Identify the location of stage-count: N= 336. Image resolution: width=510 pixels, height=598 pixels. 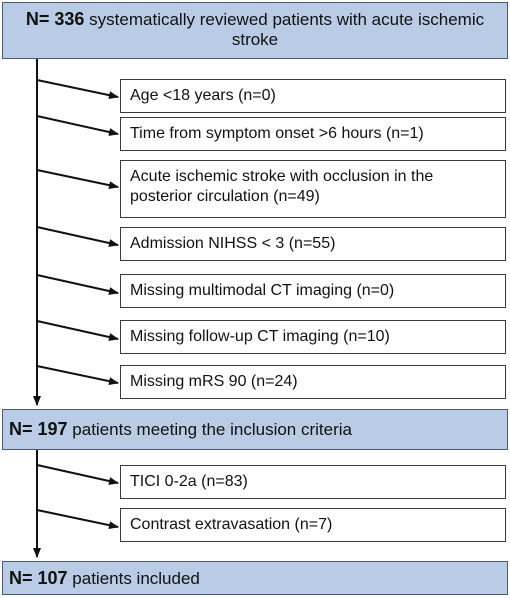
(55, 19).